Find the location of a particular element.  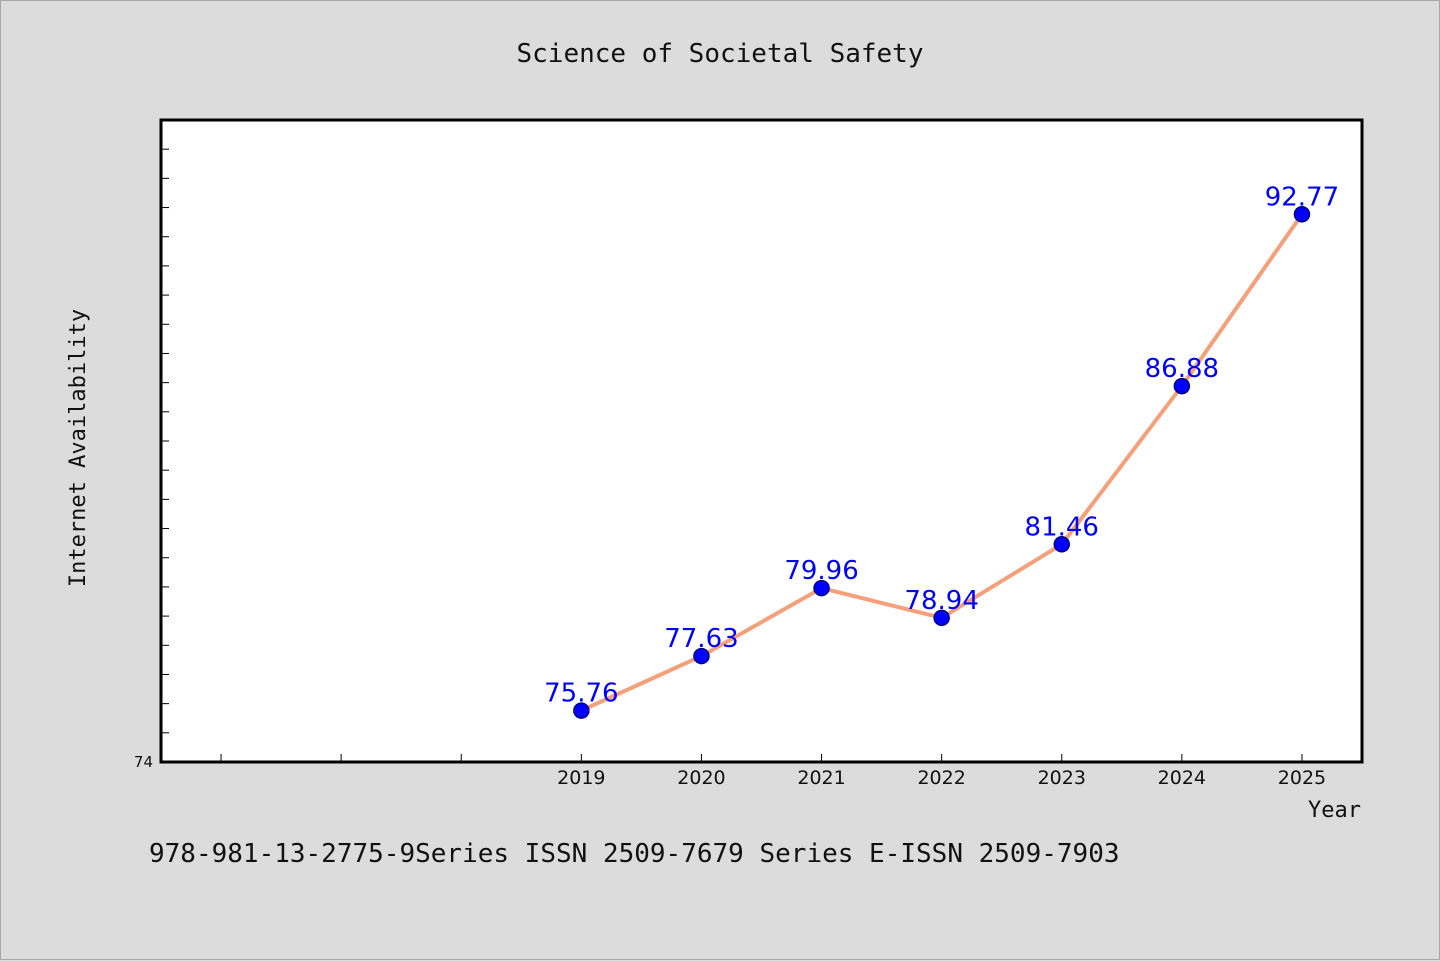

data-label: 92.77 is located at coordinates (1302, 197).